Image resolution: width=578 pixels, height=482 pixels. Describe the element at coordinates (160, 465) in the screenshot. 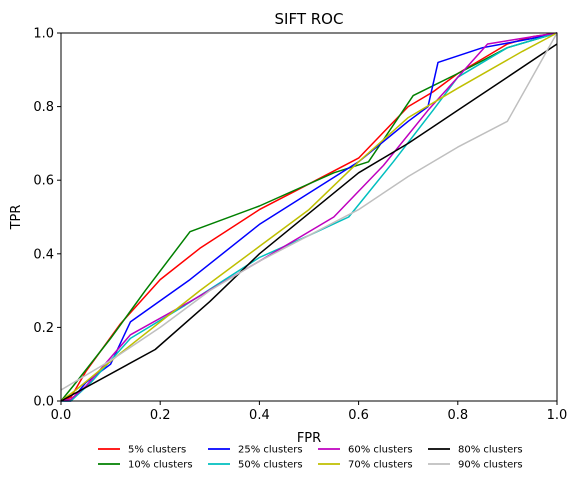

I see `legend-entry-label: 10% clusters` at that location.